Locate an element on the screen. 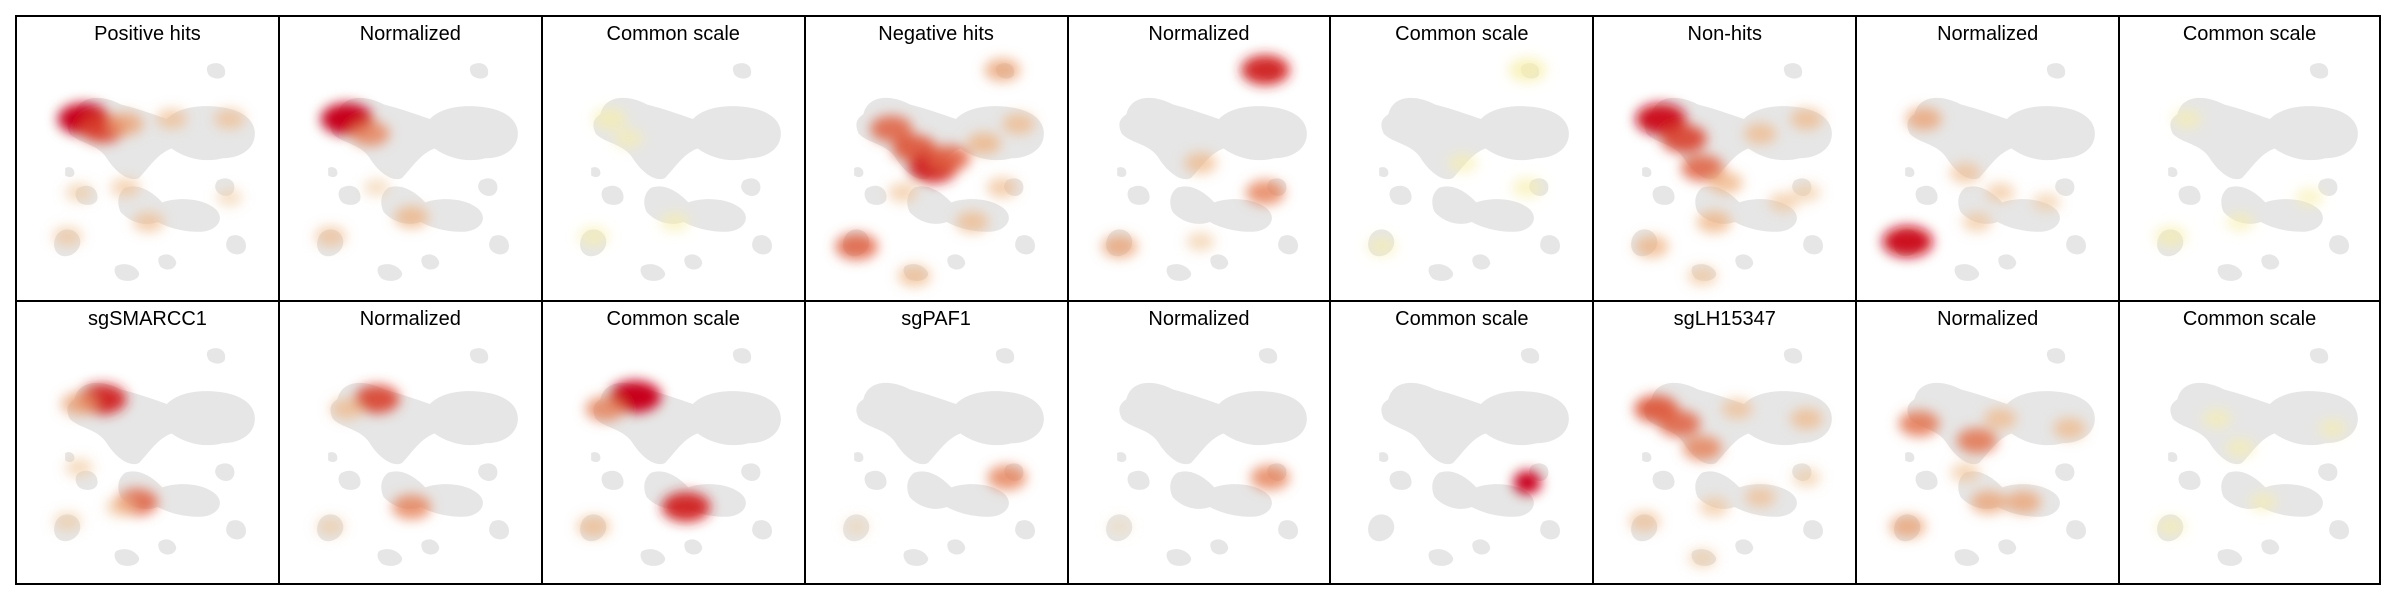 The image size is (2400, 600). heatmap-panel: Common scale is located at coordinates (2249, 442).